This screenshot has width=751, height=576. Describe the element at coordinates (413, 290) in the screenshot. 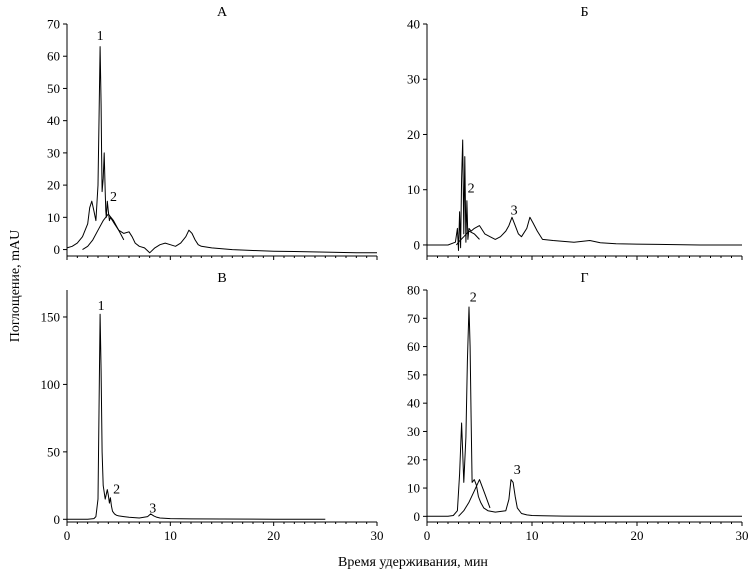

I see `y-tick-label: 80` at that location.